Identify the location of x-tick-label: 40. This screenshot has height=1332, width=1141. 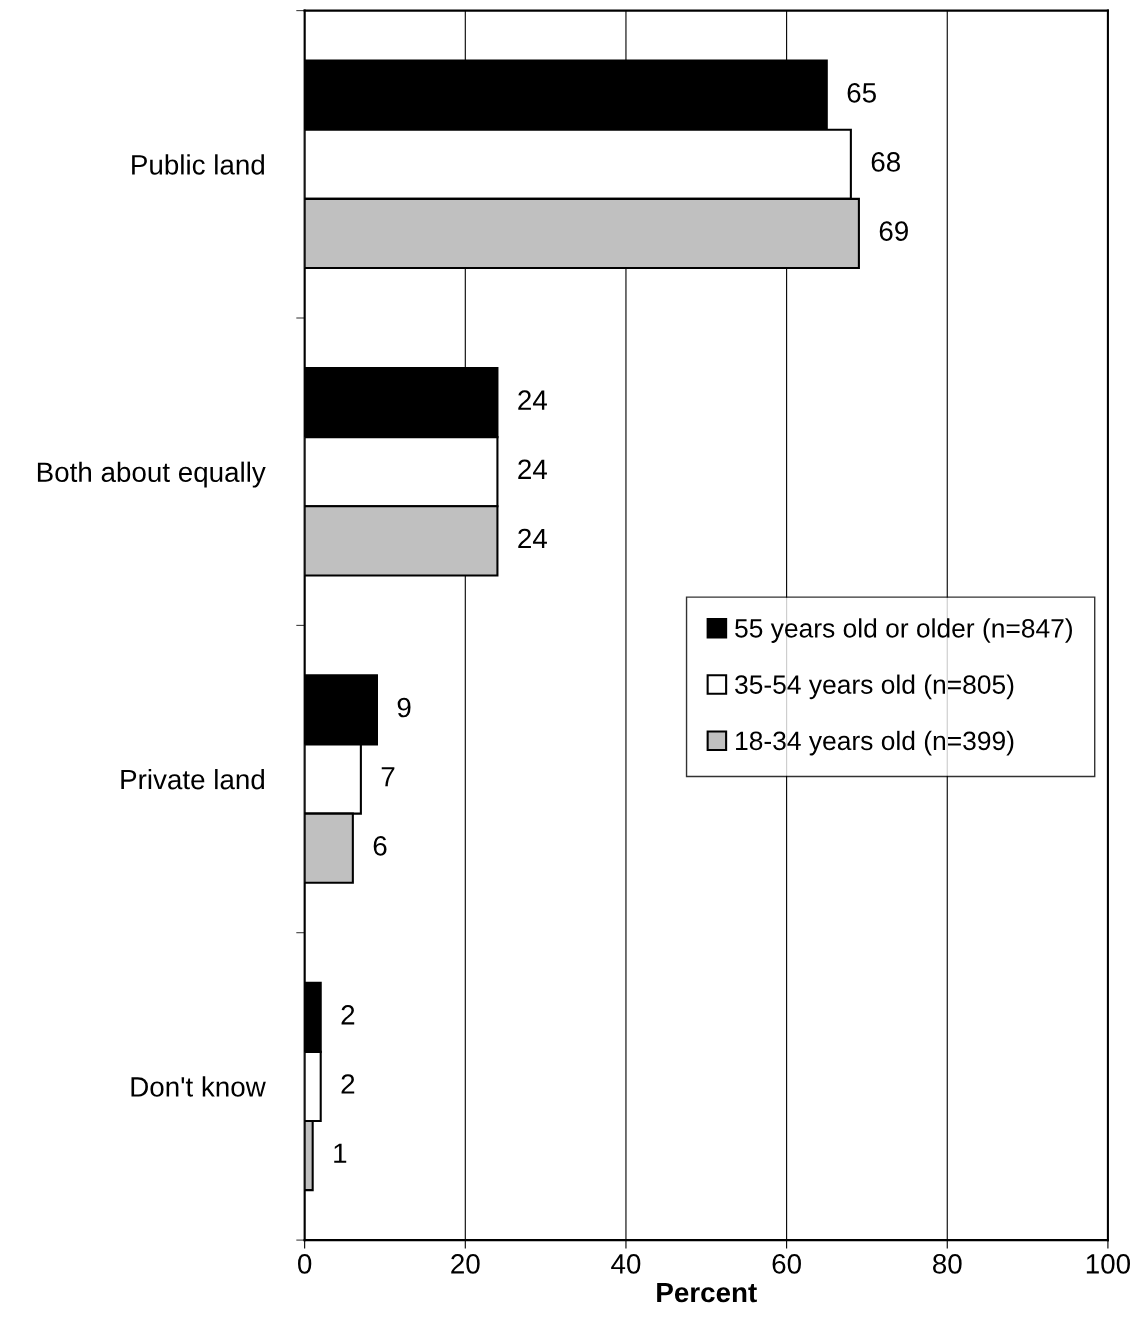
(626, 1264).